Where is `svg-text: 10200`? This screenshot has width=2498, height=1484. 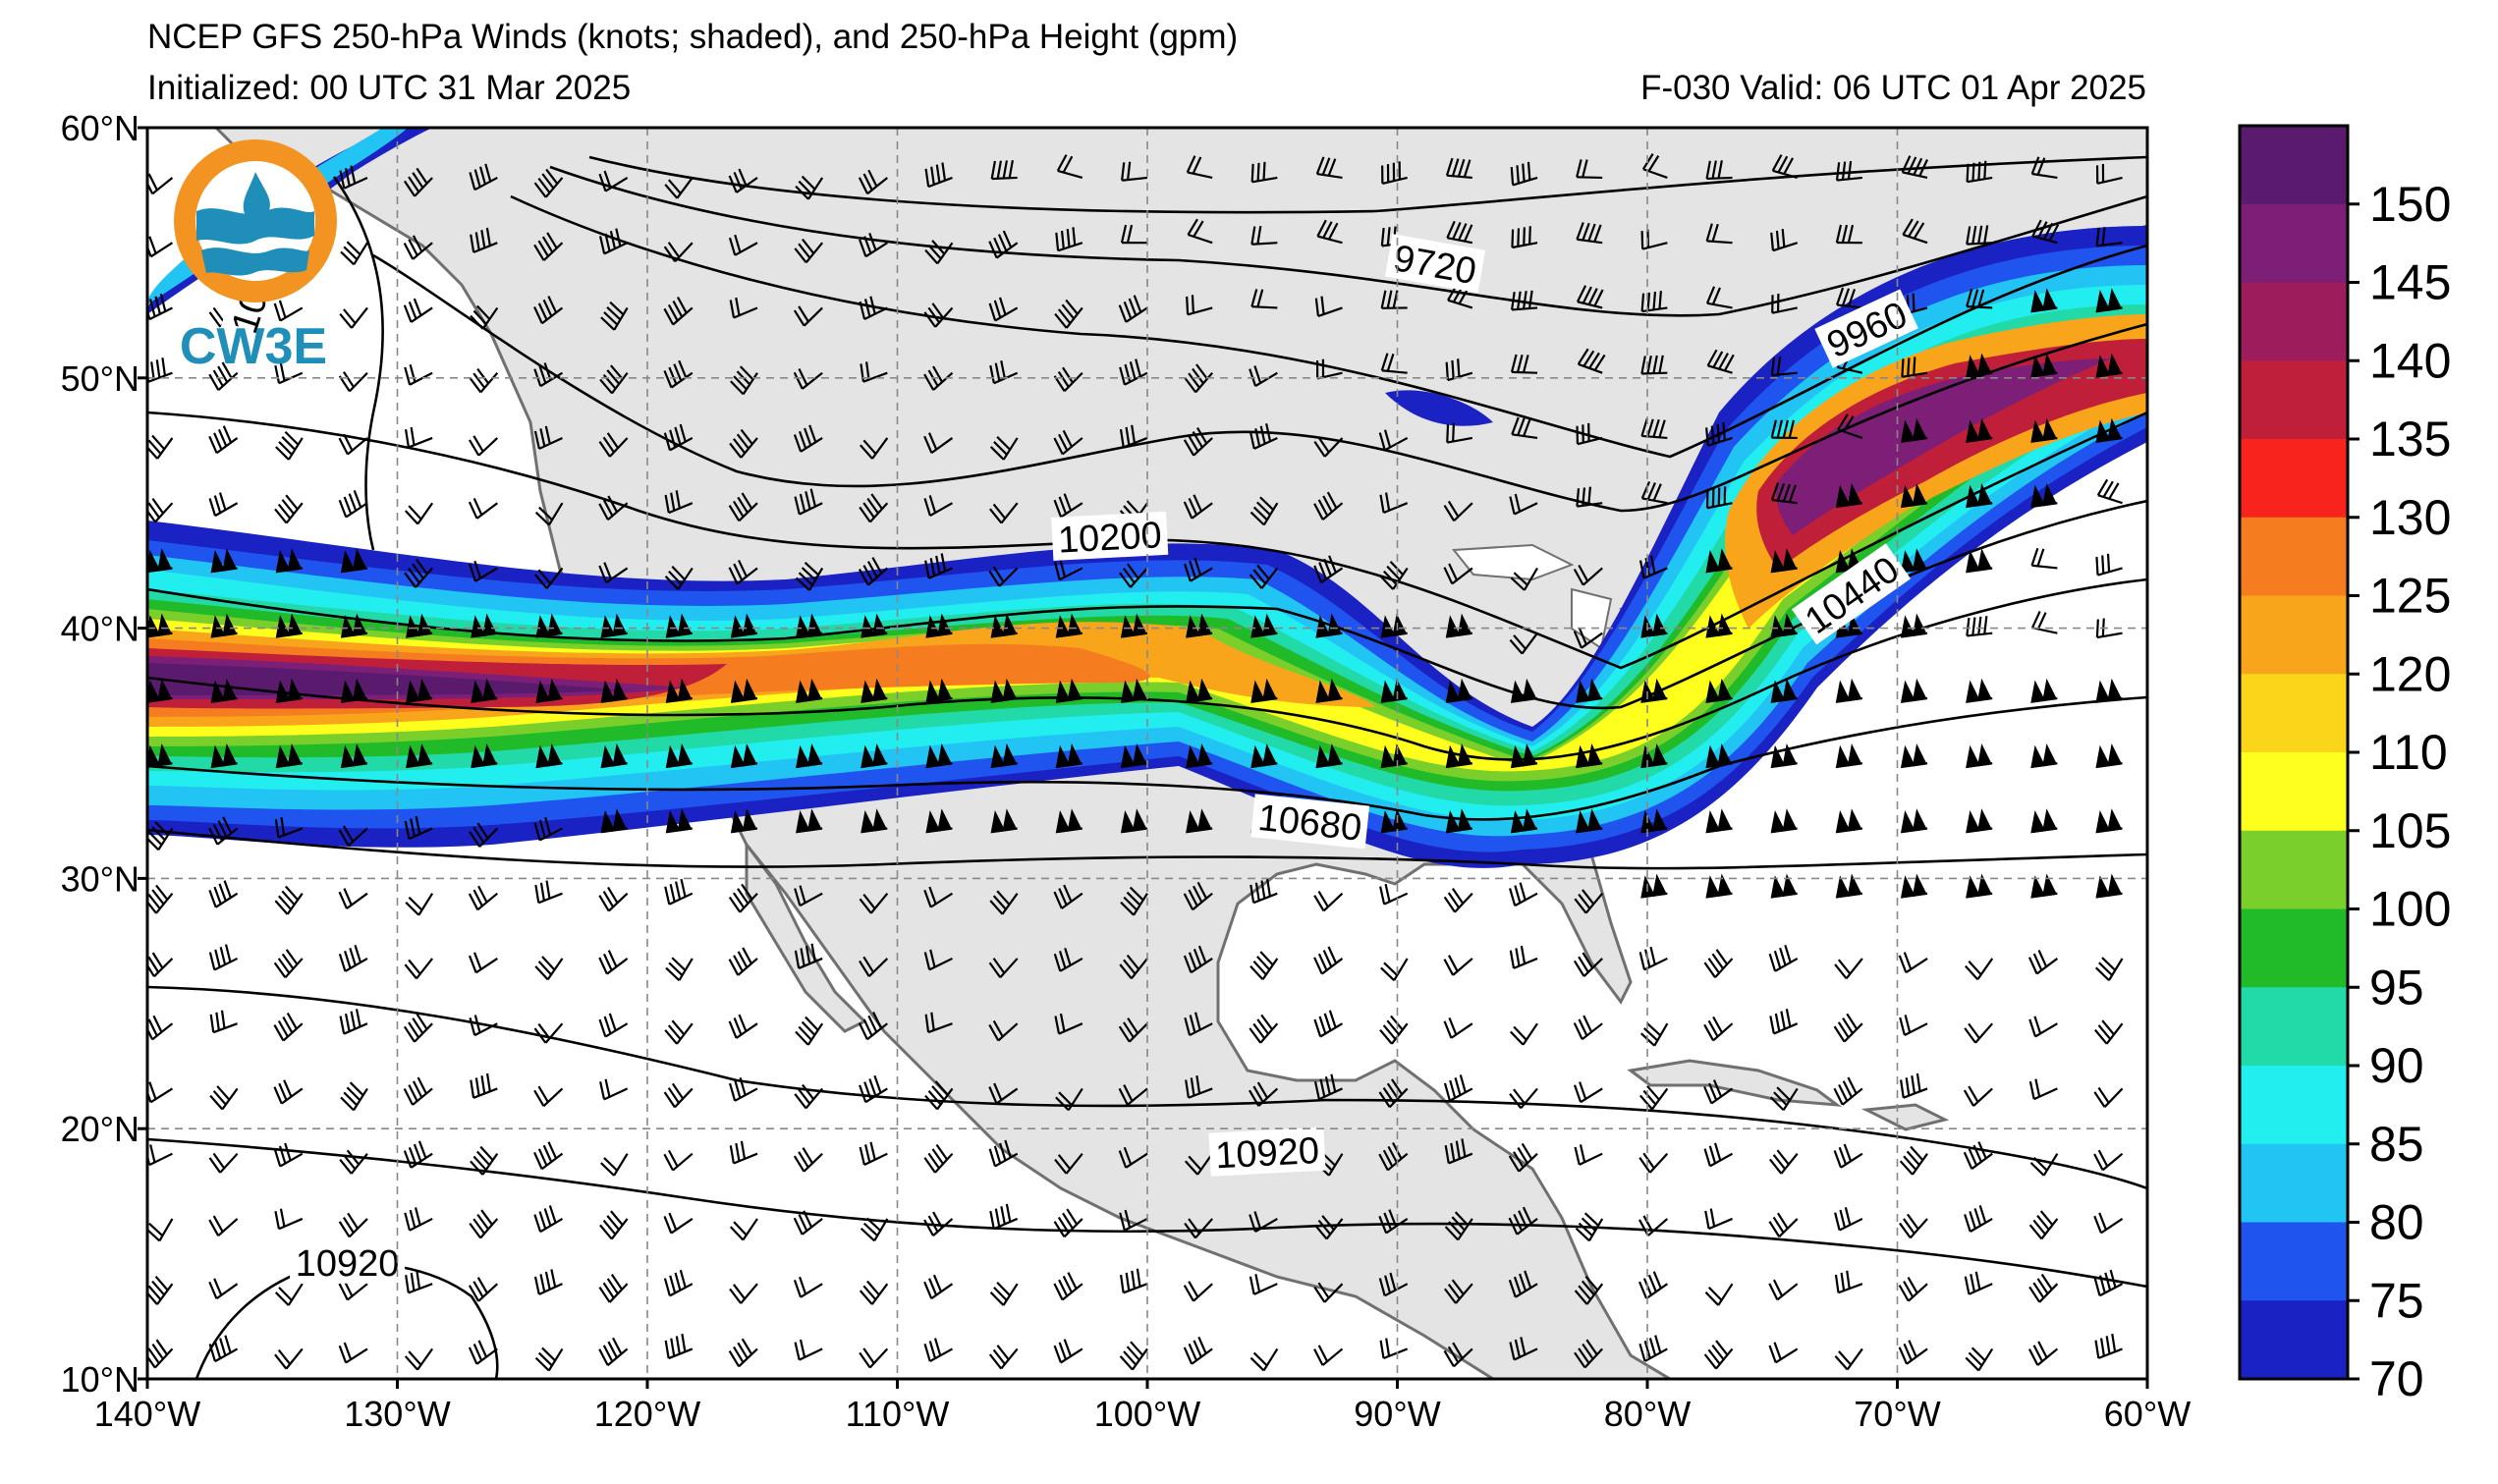 svg-text: 10200 is located at coordinates (1110, 538).